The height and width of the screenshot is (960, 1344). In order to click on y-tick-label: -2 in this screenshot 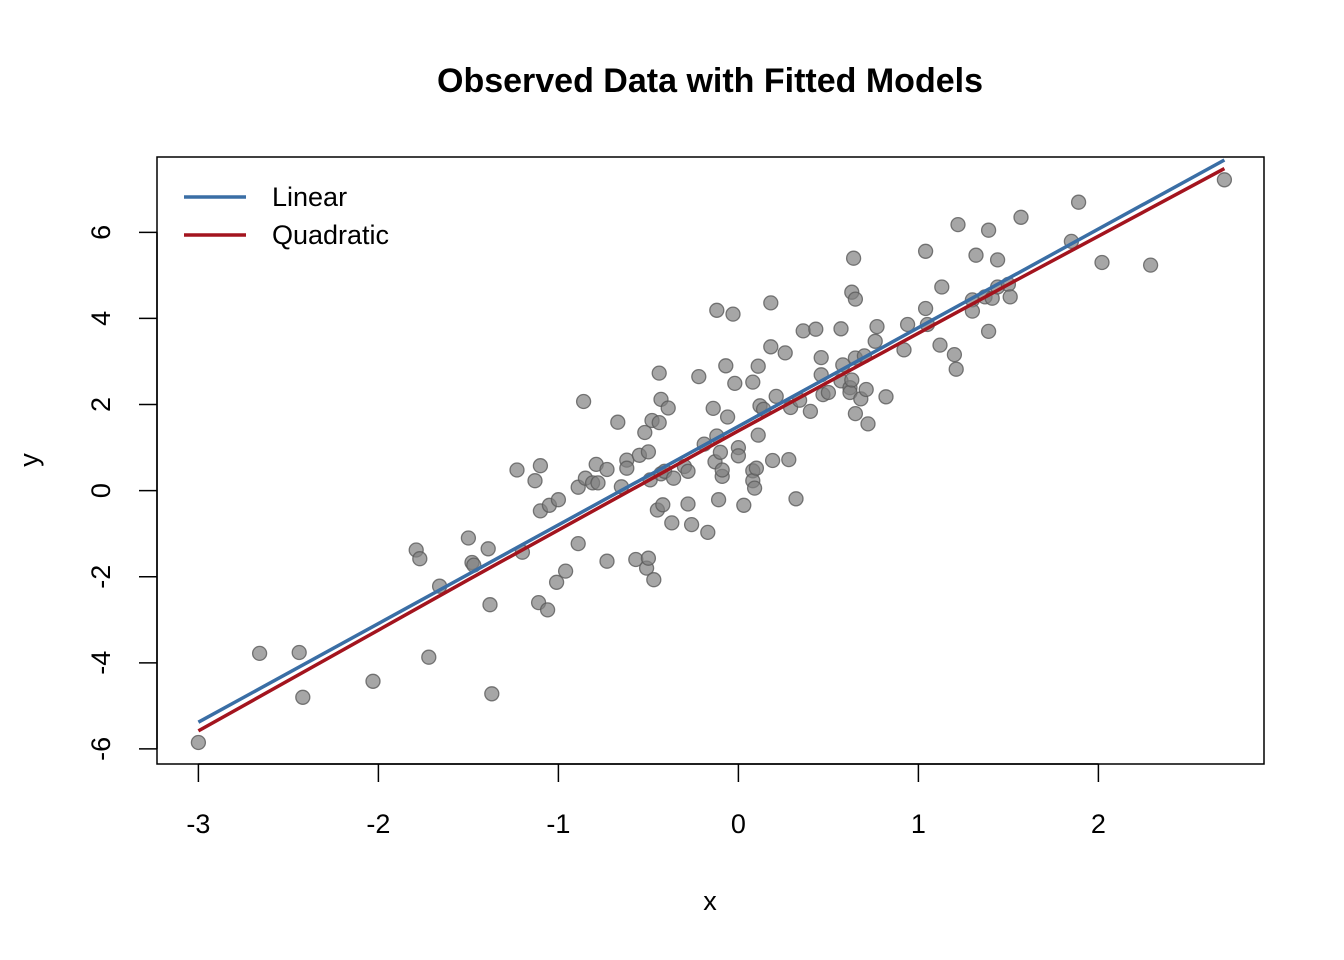, I will do `click(101, 577)`.